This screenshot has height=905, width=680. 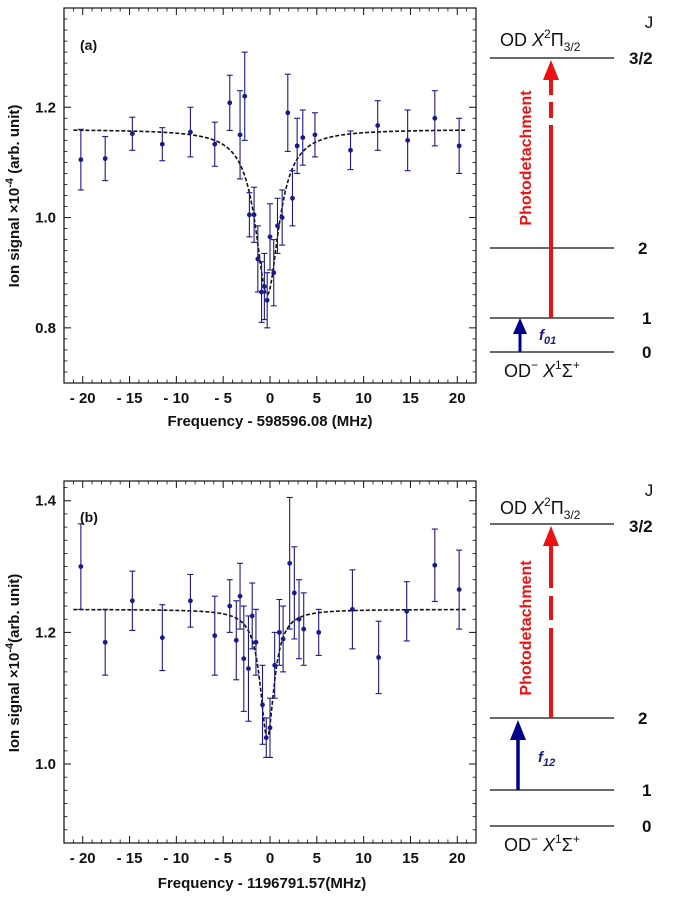 I want to click on transition-label-b: f12, so click(x=546, y=759).